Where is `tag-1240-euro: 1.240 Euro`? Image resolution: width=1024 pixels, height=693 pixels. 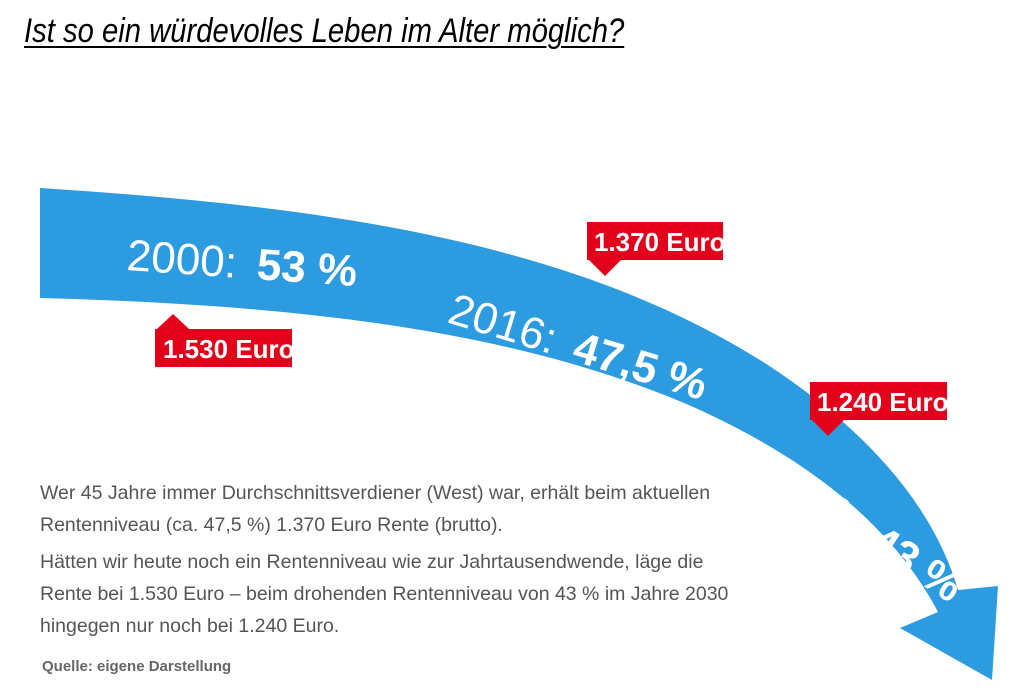
tag-1240-euro: 1.240 Euro is located at coordinates (879, 409).